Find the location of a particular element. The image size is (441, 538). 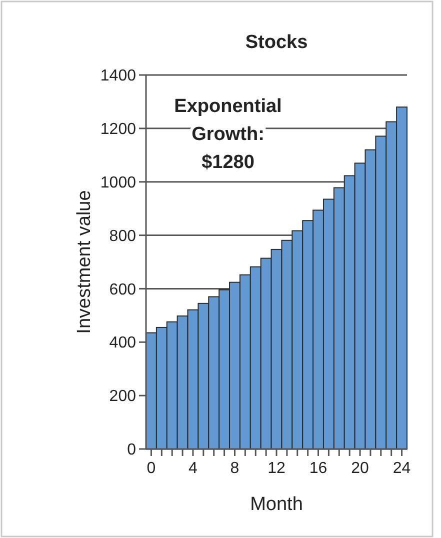

y-tick-label: 600 is located at coordinates (122, 289).